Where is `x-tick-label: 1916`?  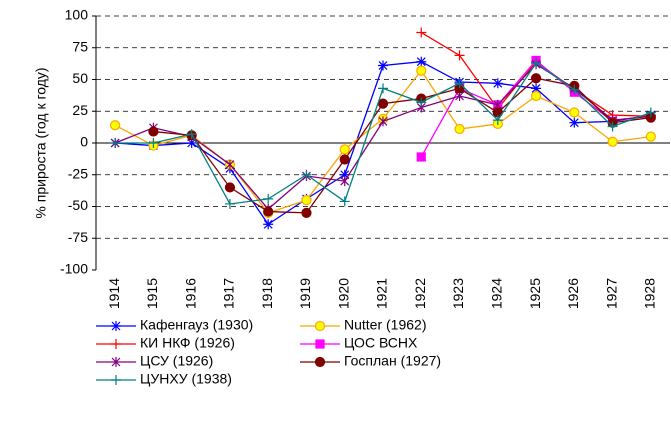
x-tick-label: 1916 is located at coordinates (190, 293).